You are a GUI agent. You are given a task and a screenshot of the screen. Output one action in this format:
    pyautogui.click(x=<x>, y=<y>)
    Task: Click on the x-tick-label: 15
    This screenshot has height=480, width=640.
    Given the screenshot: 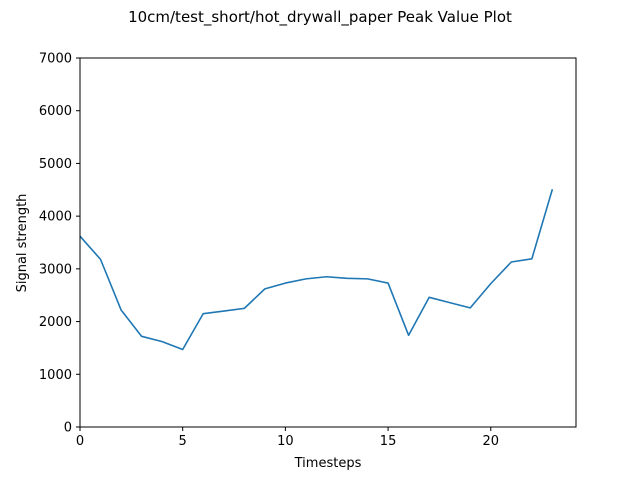 What is the action you would take?
    pyautogui.click(x=388, y=441)
    